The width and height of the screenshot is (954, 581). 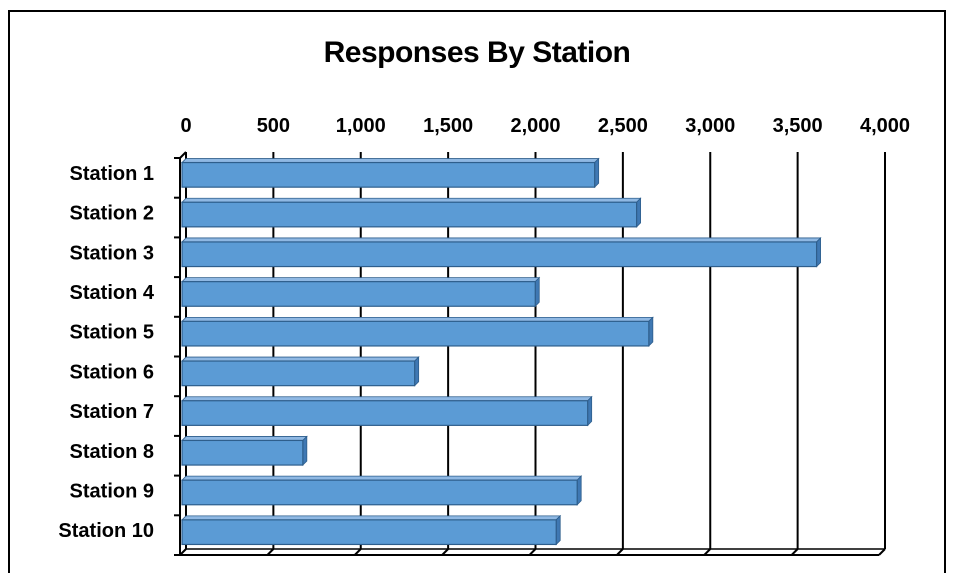 I want to click on category-label: Station 9, so click(x=112, y=491).